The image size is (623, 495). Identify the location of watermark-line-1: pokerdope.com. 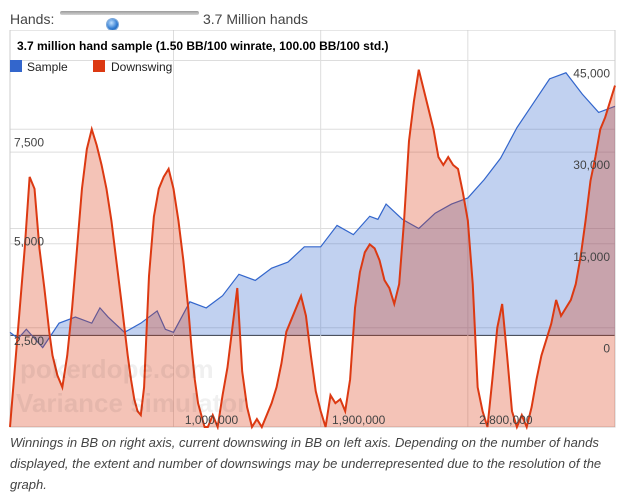
(117, 369).